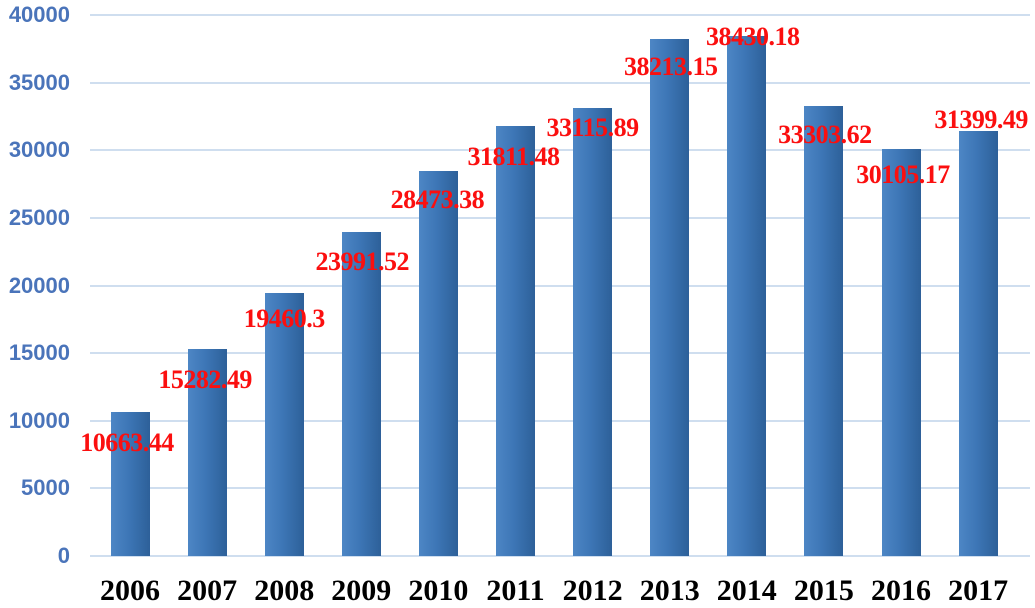  What do you see at coordinates (824, 330) in the screenshot?
I see `bar-2015` at bounding box center [824, 330].